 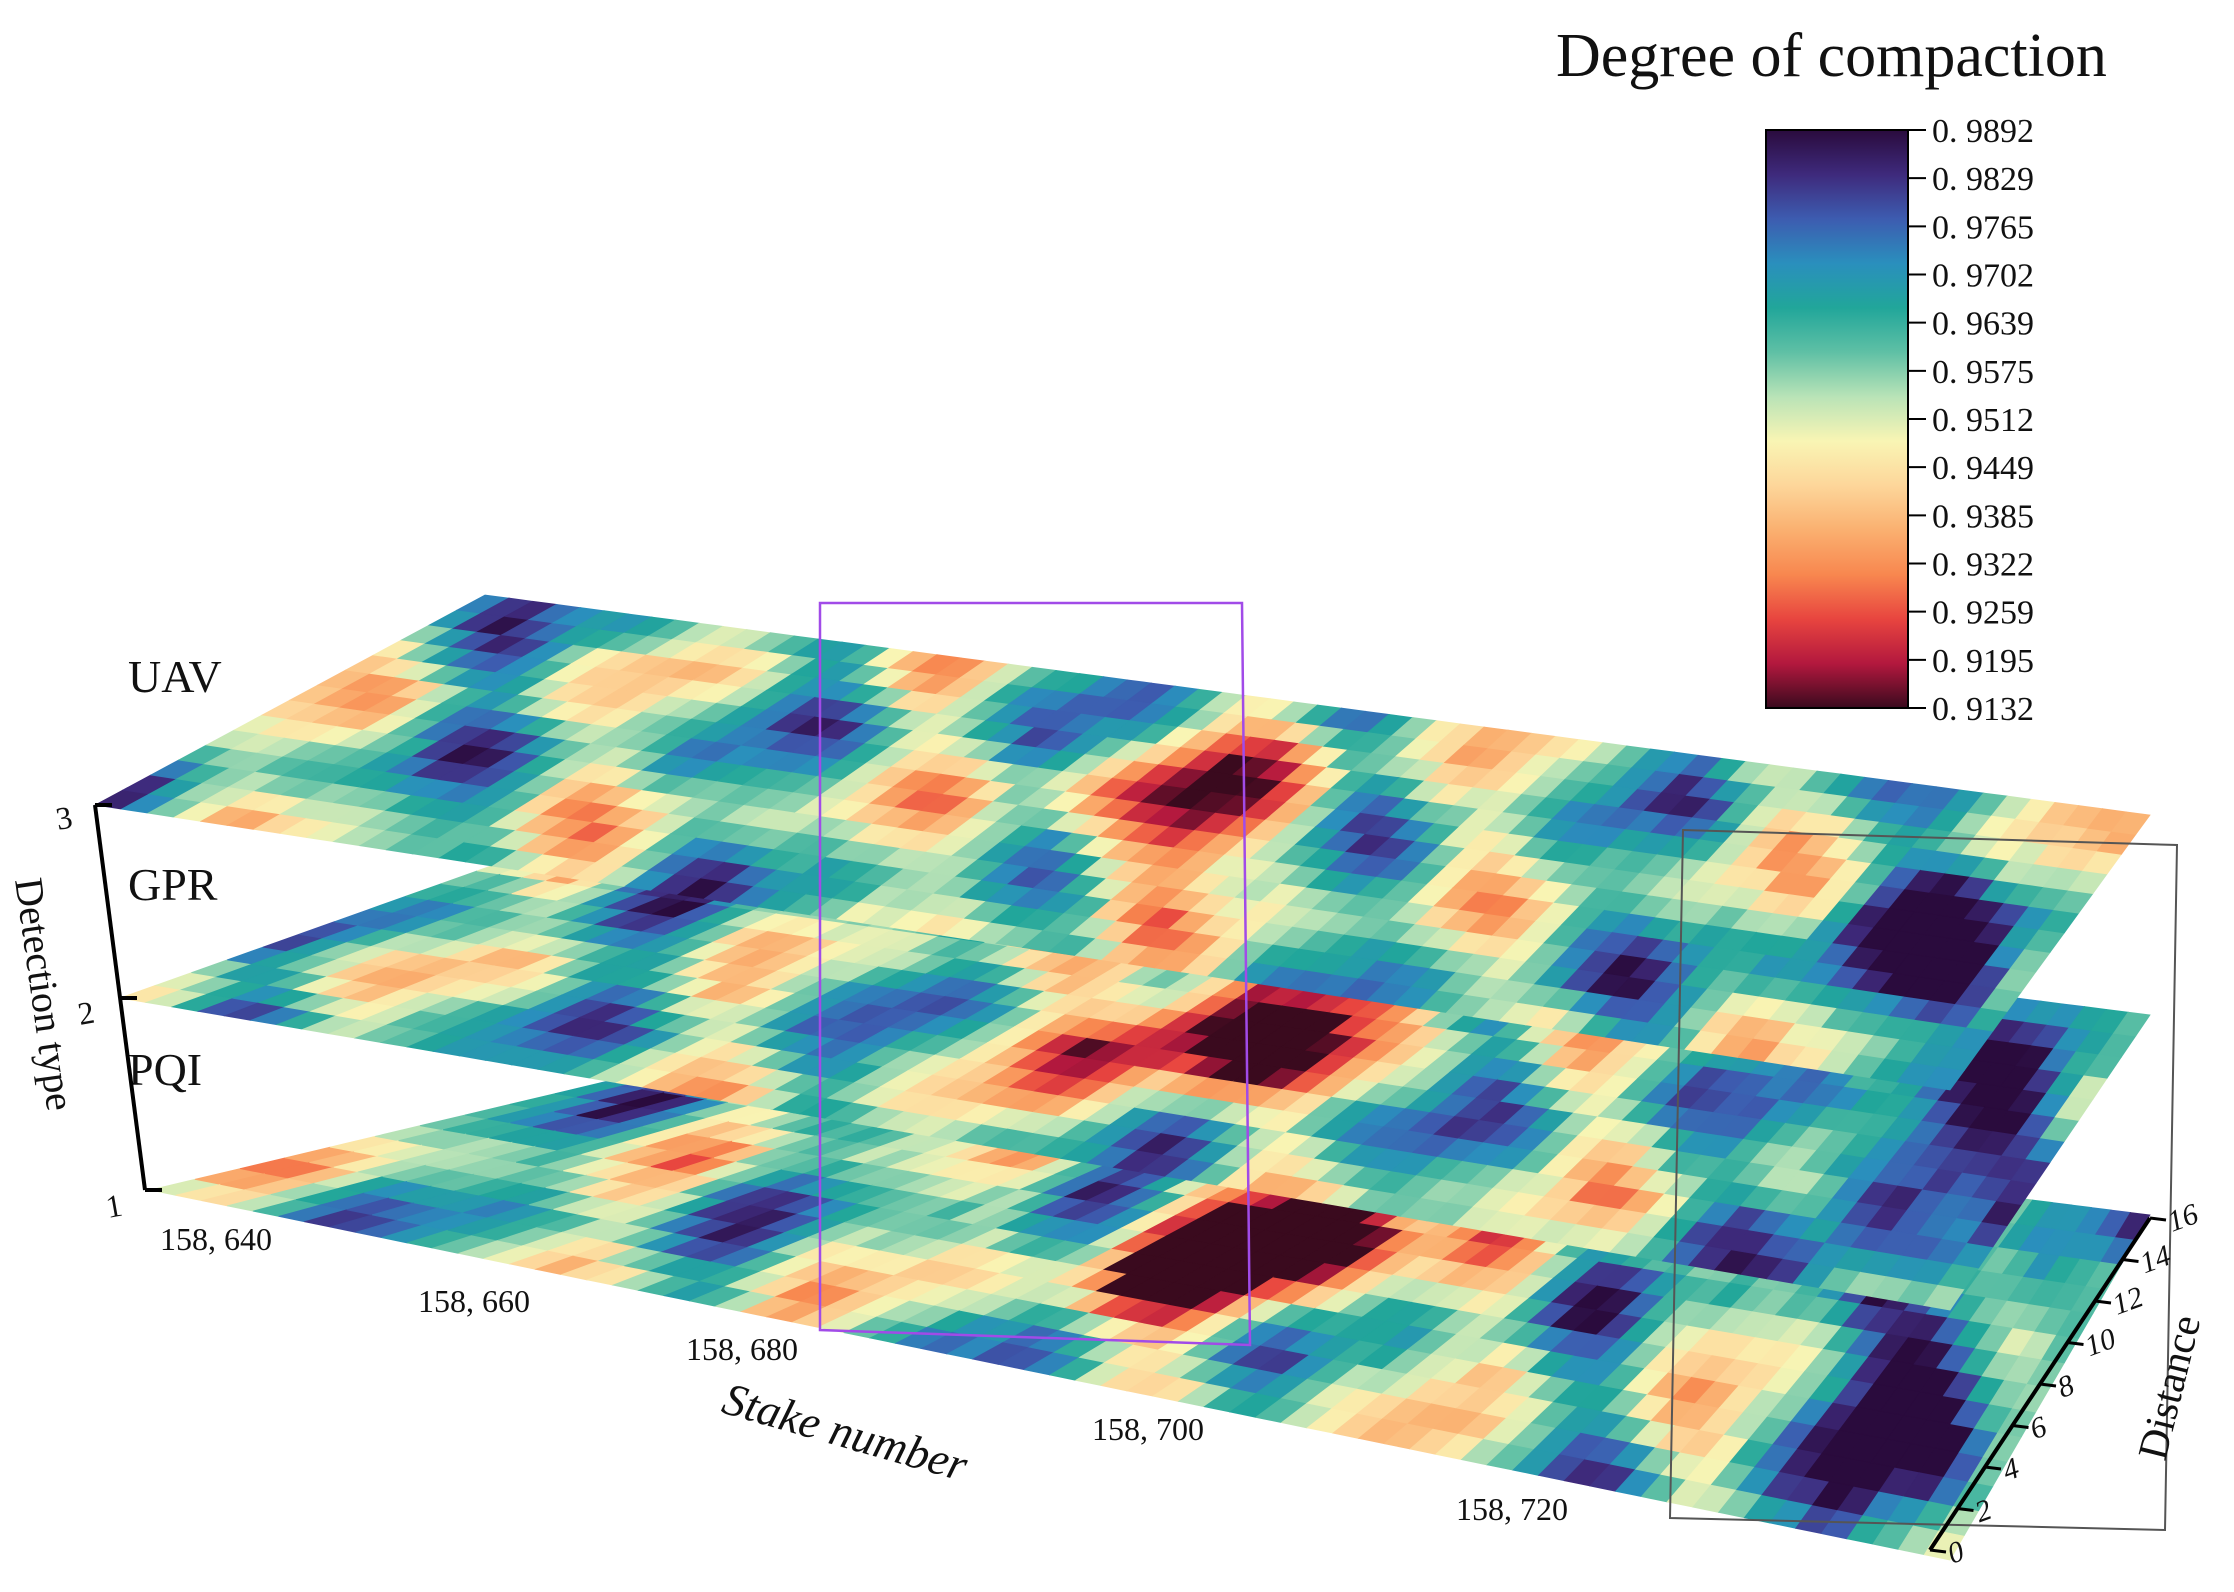 I want to click on colorbar-tick-label: 0. 9195, so click(x=1983, y=661).